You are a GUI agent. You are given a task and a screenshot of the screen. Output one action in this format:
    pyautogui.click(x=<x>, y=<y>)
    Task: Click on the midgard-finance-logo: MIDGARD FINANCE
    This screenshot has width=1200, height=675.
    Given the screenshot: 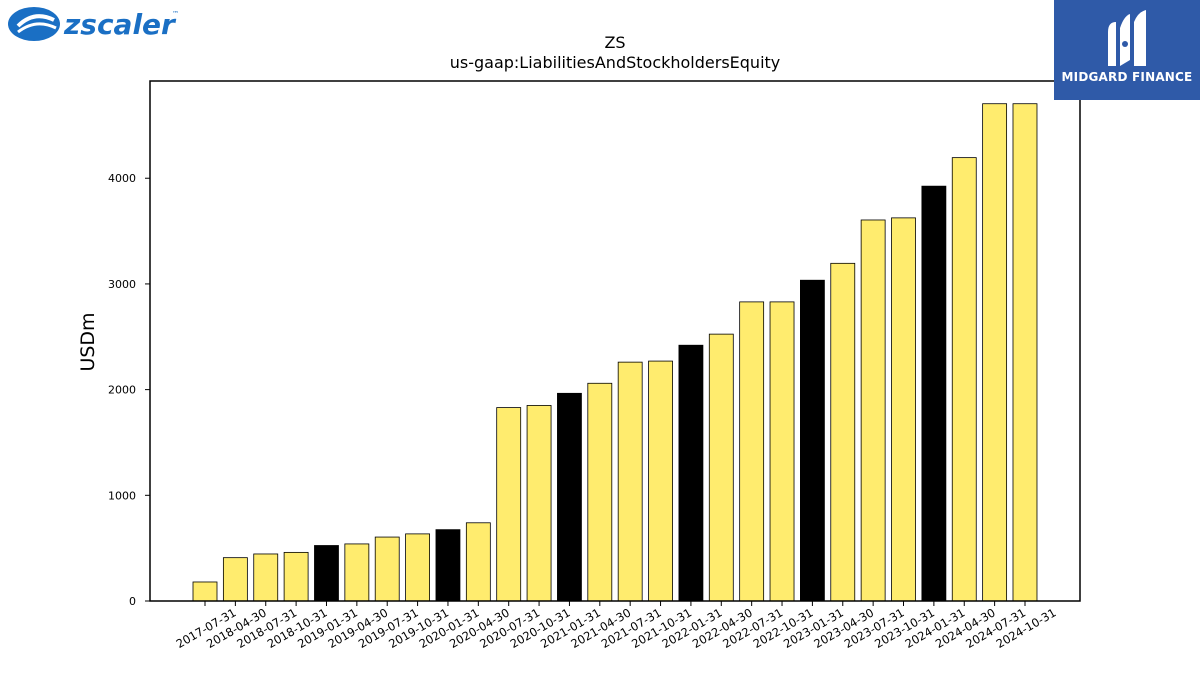 What is the action you would take?
    pyautogui.click(x=1127, y=50)
    